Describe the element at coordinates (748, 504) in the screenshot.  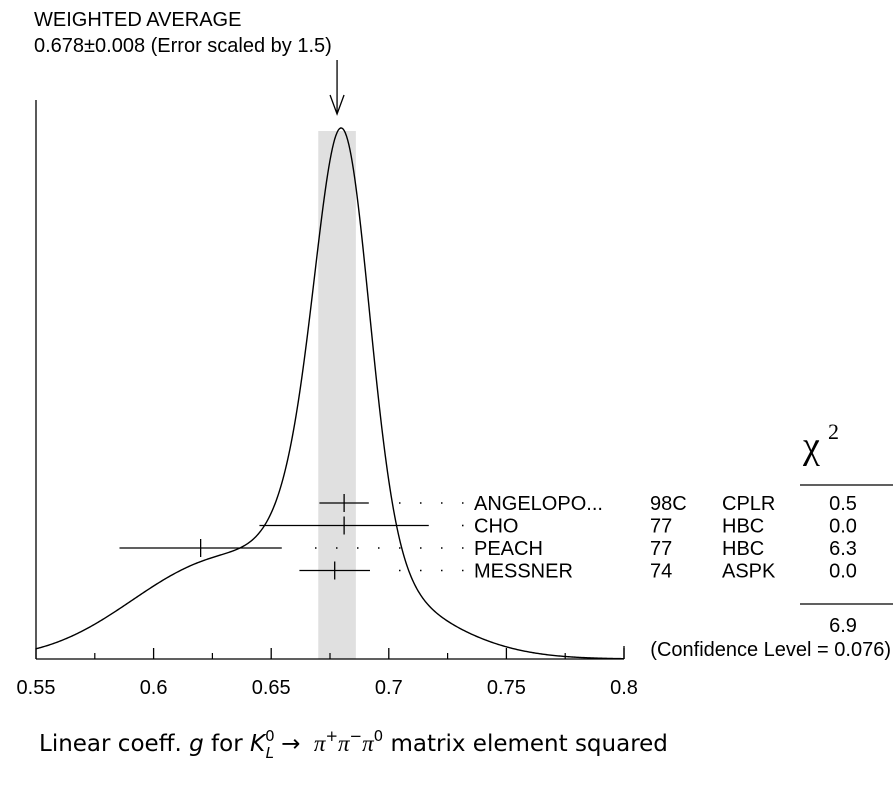
I see `measurement-technique: CPLR` at that location.